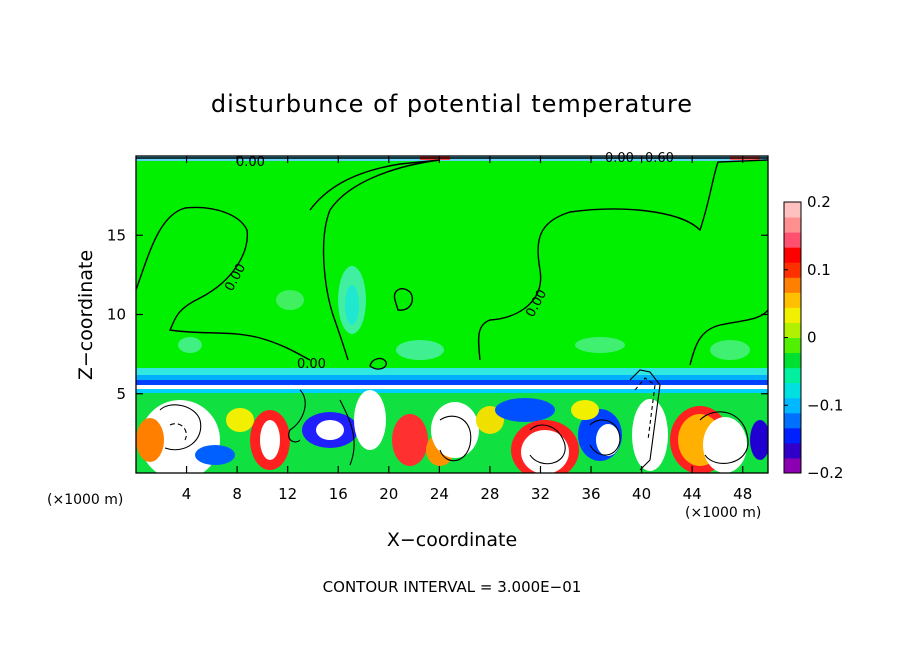  Describe the element at coordinates (223, 283) in the screenshot. I see `contour-0-left` at that location.